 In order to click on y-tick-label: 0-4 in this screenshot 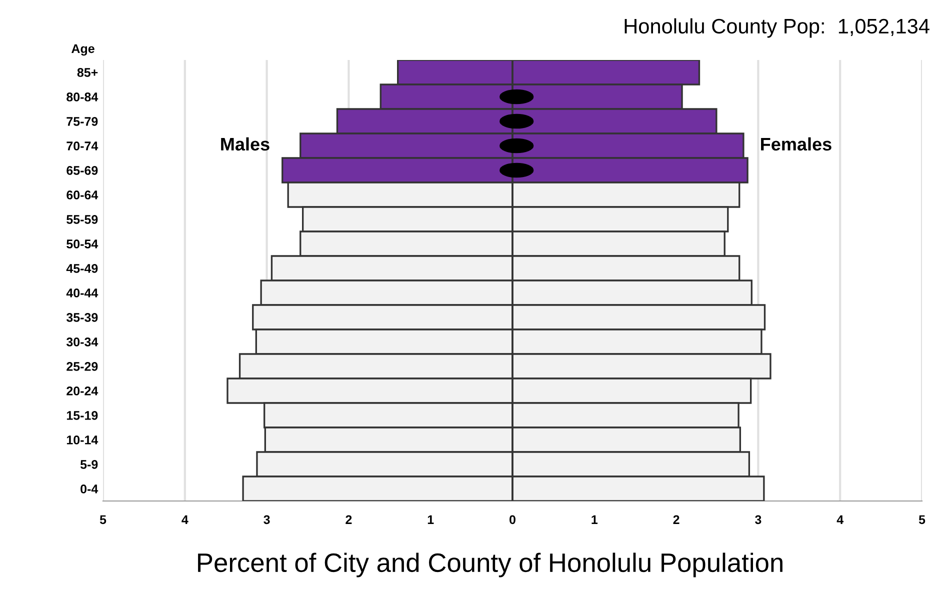, I will do `click(89, 489)`.